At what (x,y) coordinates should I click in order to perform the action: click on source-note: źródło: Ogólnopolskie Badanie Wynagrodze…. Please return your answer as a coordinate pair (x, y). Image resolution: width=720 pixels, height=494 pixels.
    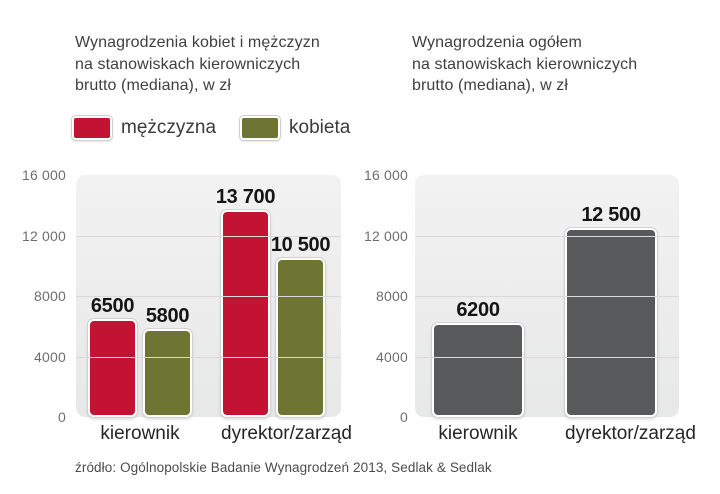
    Looking at the image, I should click on (283, 467).